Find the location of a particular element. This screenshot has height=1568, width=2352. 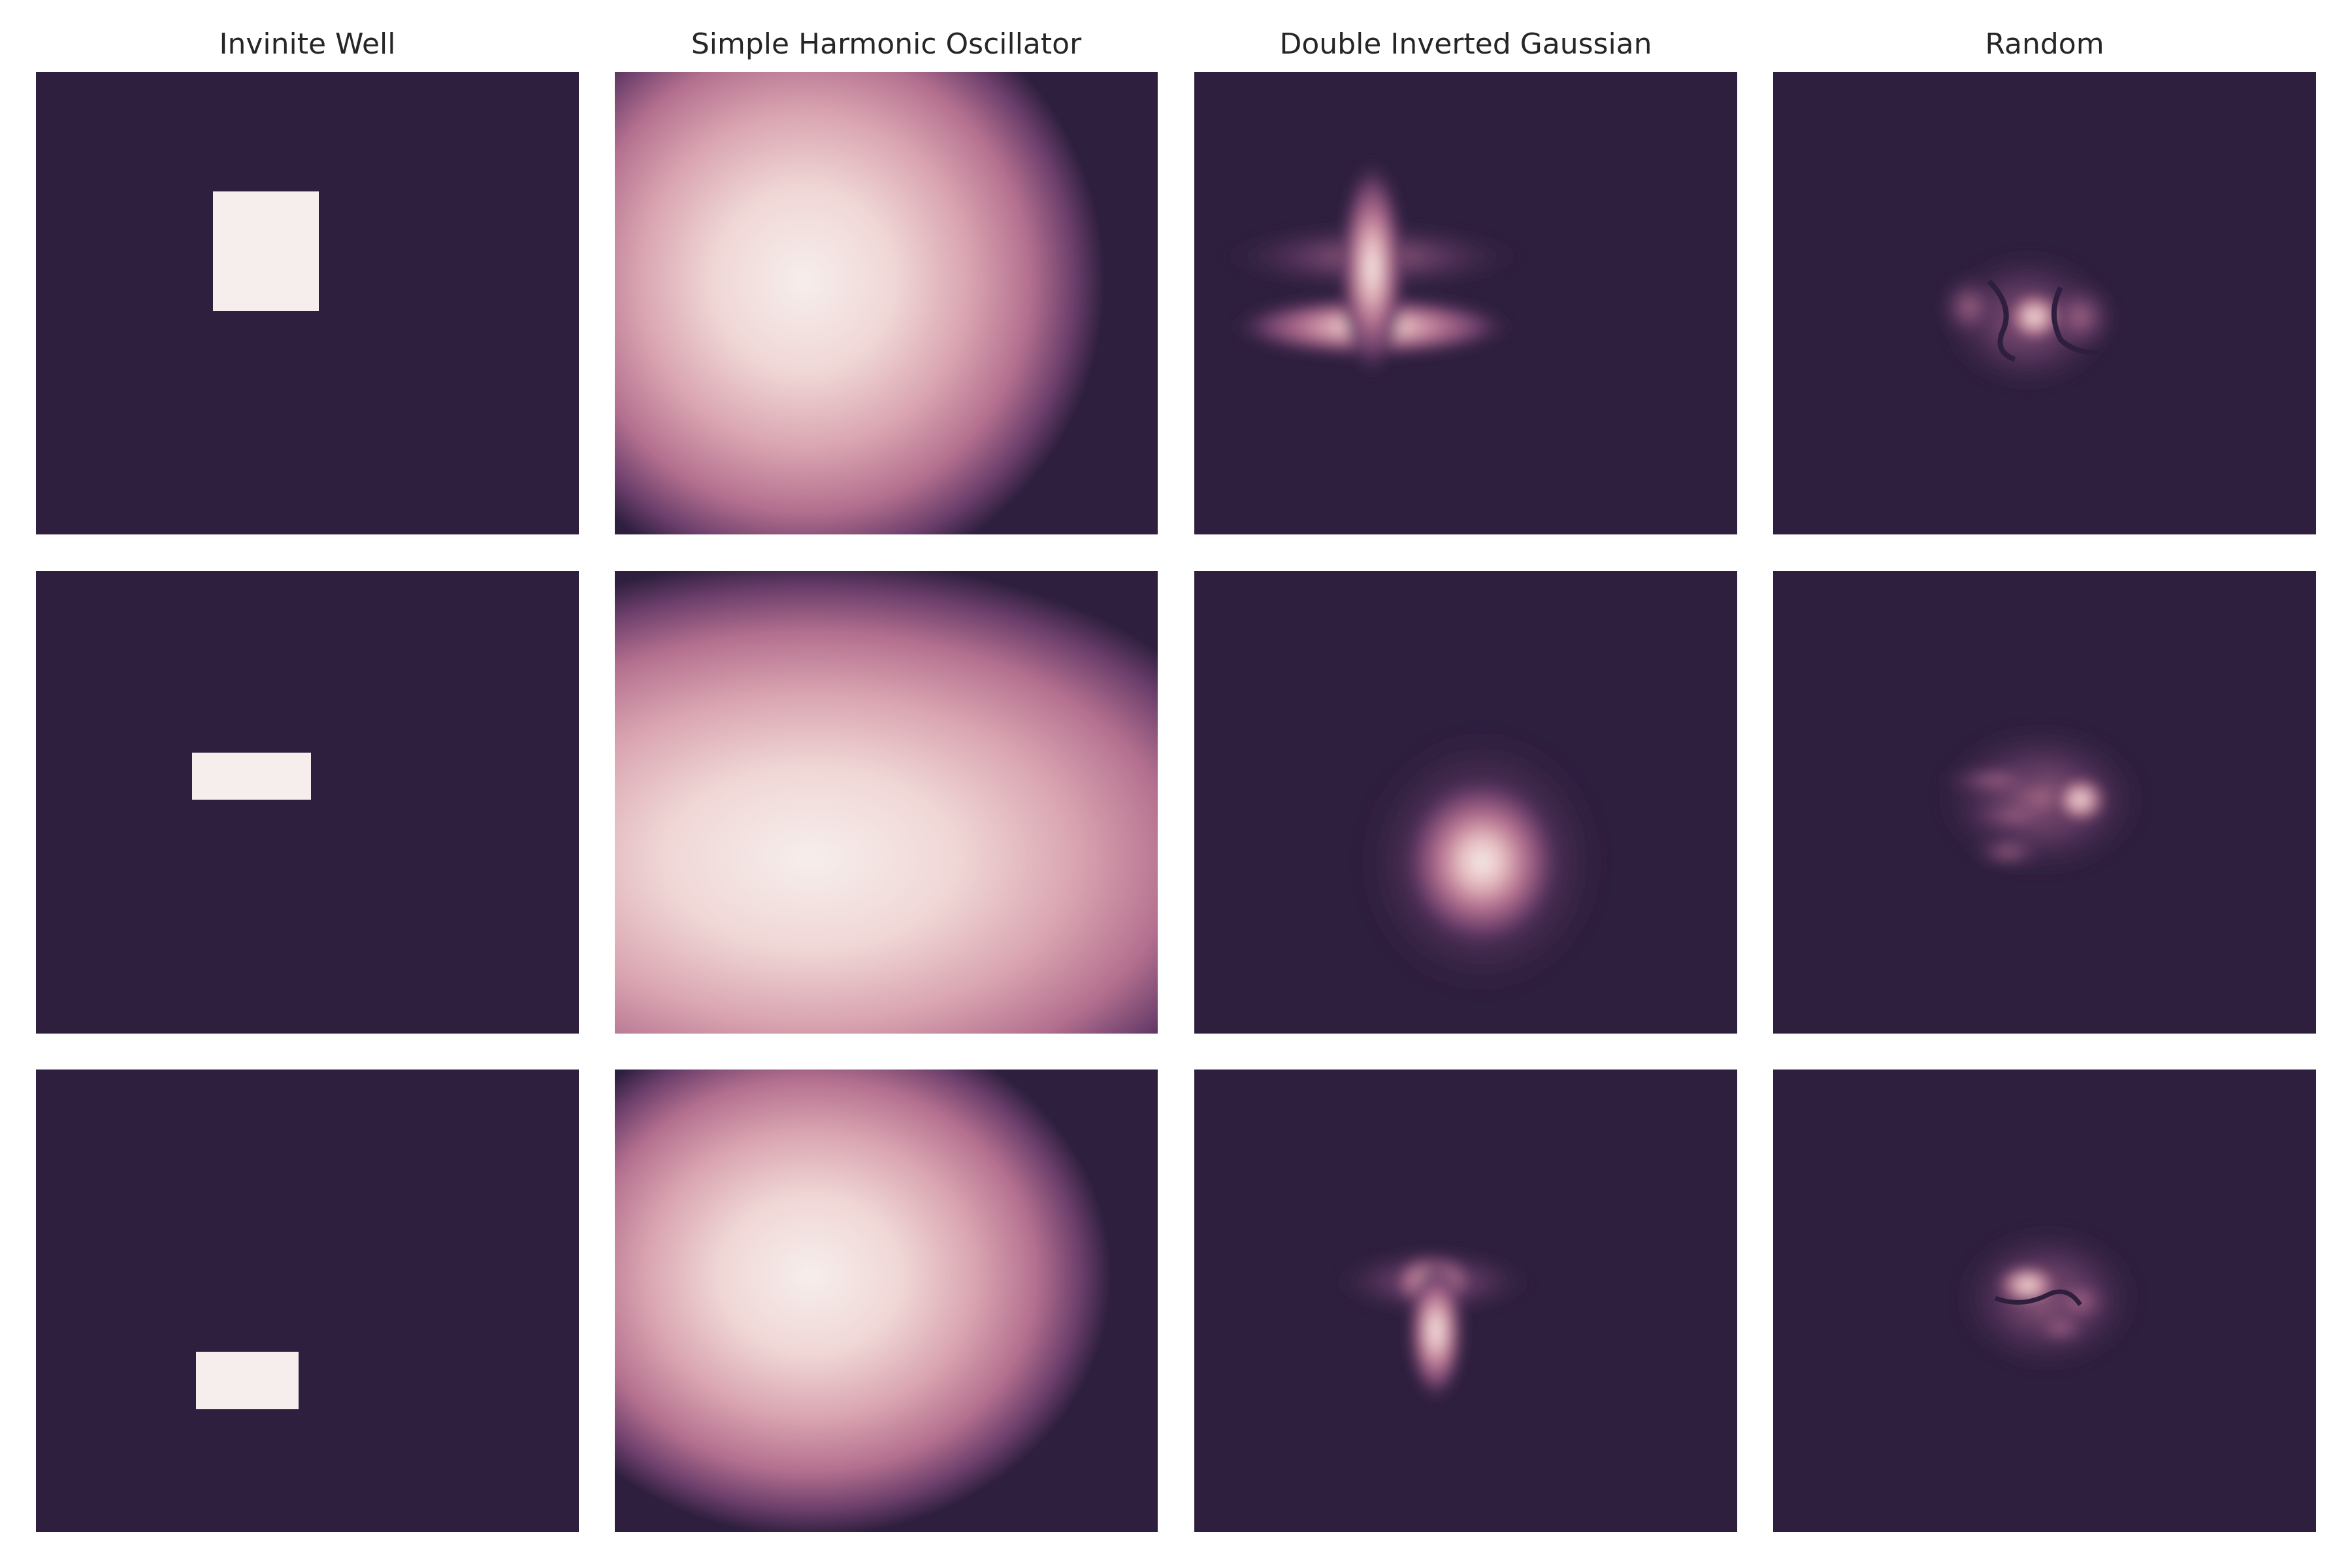

column-title-infinite-well: Invinite Well is located at coordinates (307, 44).